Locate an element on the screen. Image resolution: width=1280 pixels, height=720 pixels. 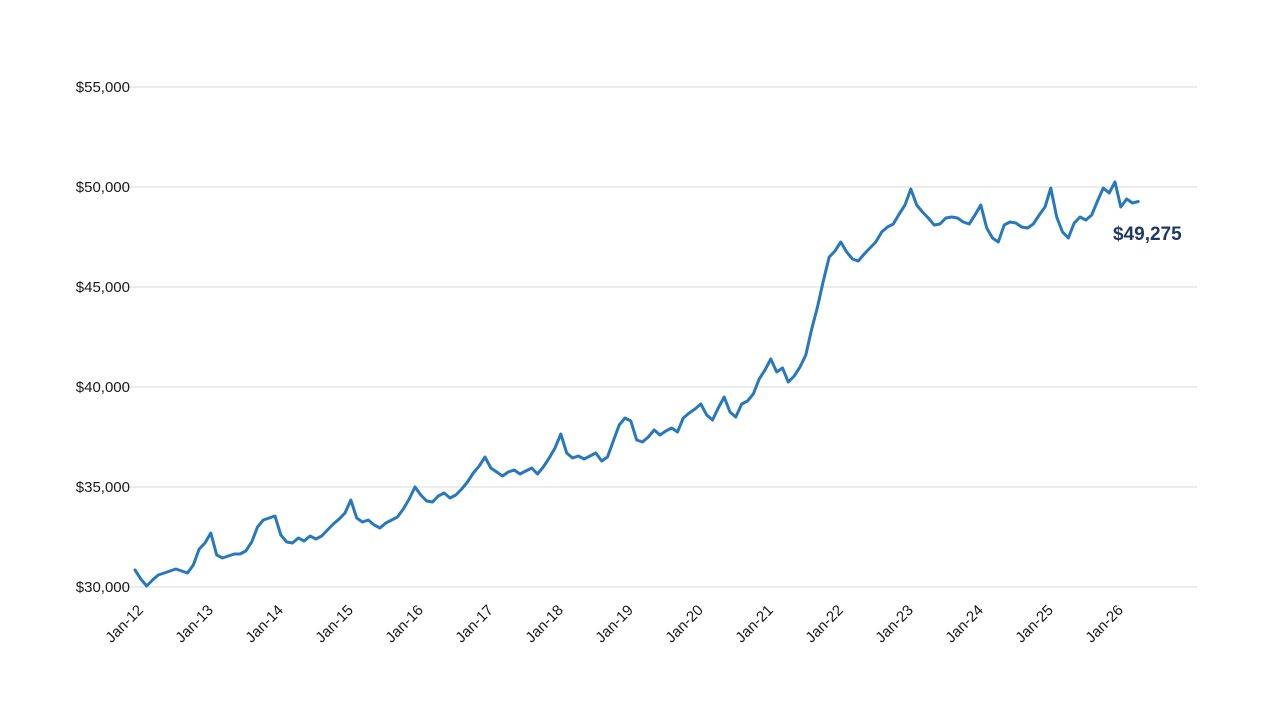
x-tick-label: Jan-22 is located at coordinates (824, 624).